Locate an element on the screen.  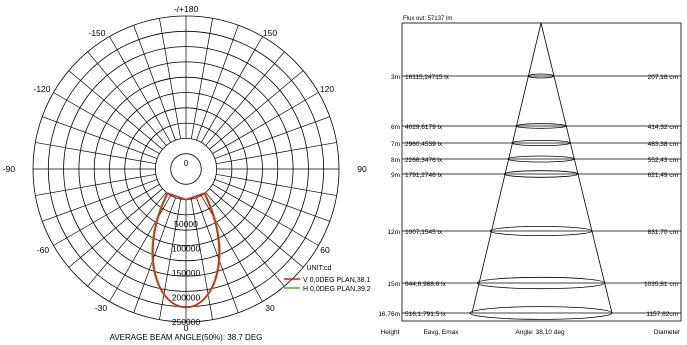
cone-row: 7m 2960,4539 lx 483,38 cm is located at coordinates (536, 143).